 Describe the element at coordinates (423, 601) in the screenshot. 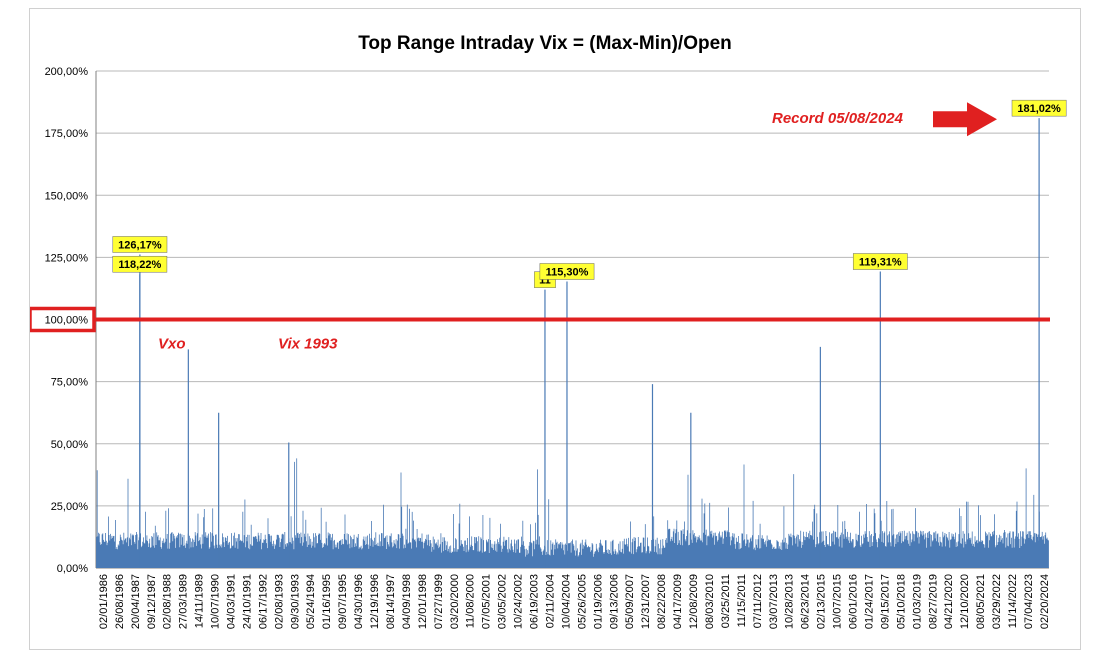

I see `x-tick-label: 12/01/1998` at that location.